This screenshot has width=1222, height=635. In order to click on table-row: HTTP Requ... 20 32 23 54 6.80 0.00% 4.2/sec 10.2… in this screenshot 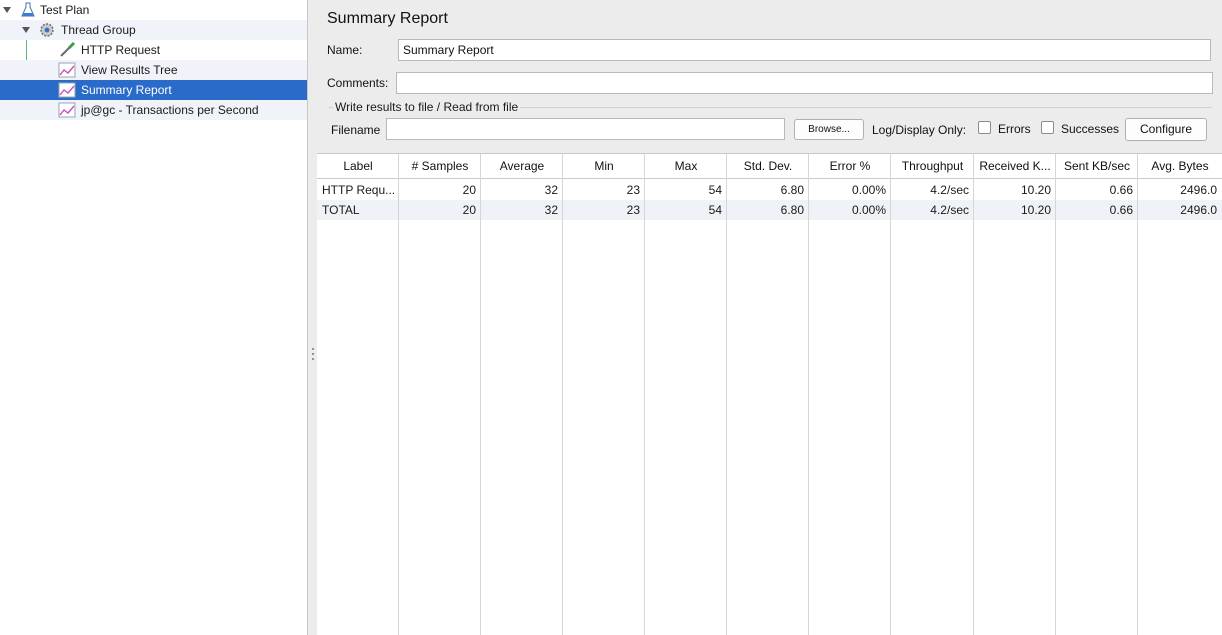, I will do `click(769, 190)`.